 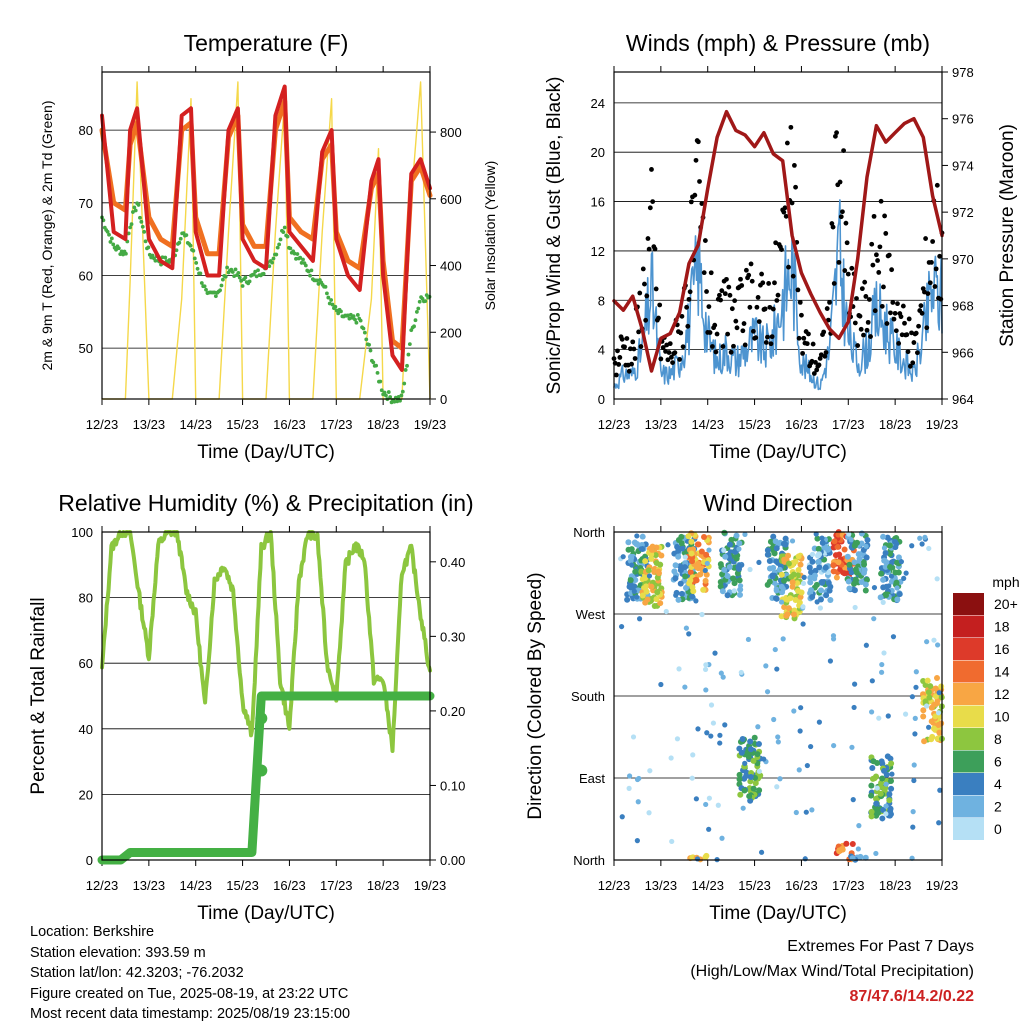 What do you see at coordinates (589, 860) in the screenshot?
I see `y-tick-label: North` at bounding box center [589, 860].